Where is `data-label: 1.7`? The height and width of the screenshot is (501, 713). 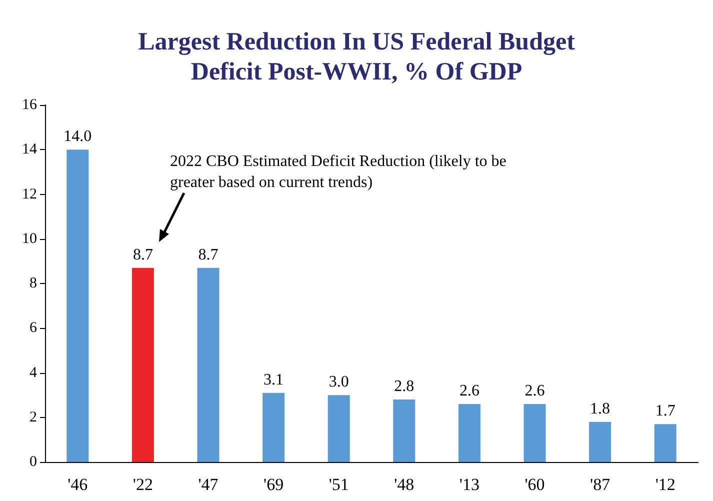 data-label: 1.7 is located at coordinates (665, 411).